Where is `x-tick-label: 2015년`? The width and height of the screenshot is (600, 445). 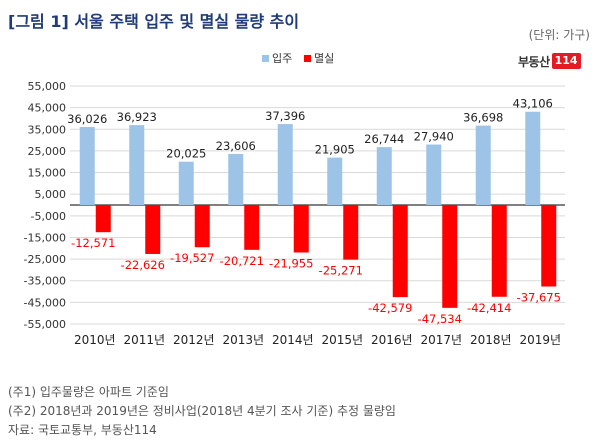
x-tick-label: 2015년 is located at coordinates (342, 340).